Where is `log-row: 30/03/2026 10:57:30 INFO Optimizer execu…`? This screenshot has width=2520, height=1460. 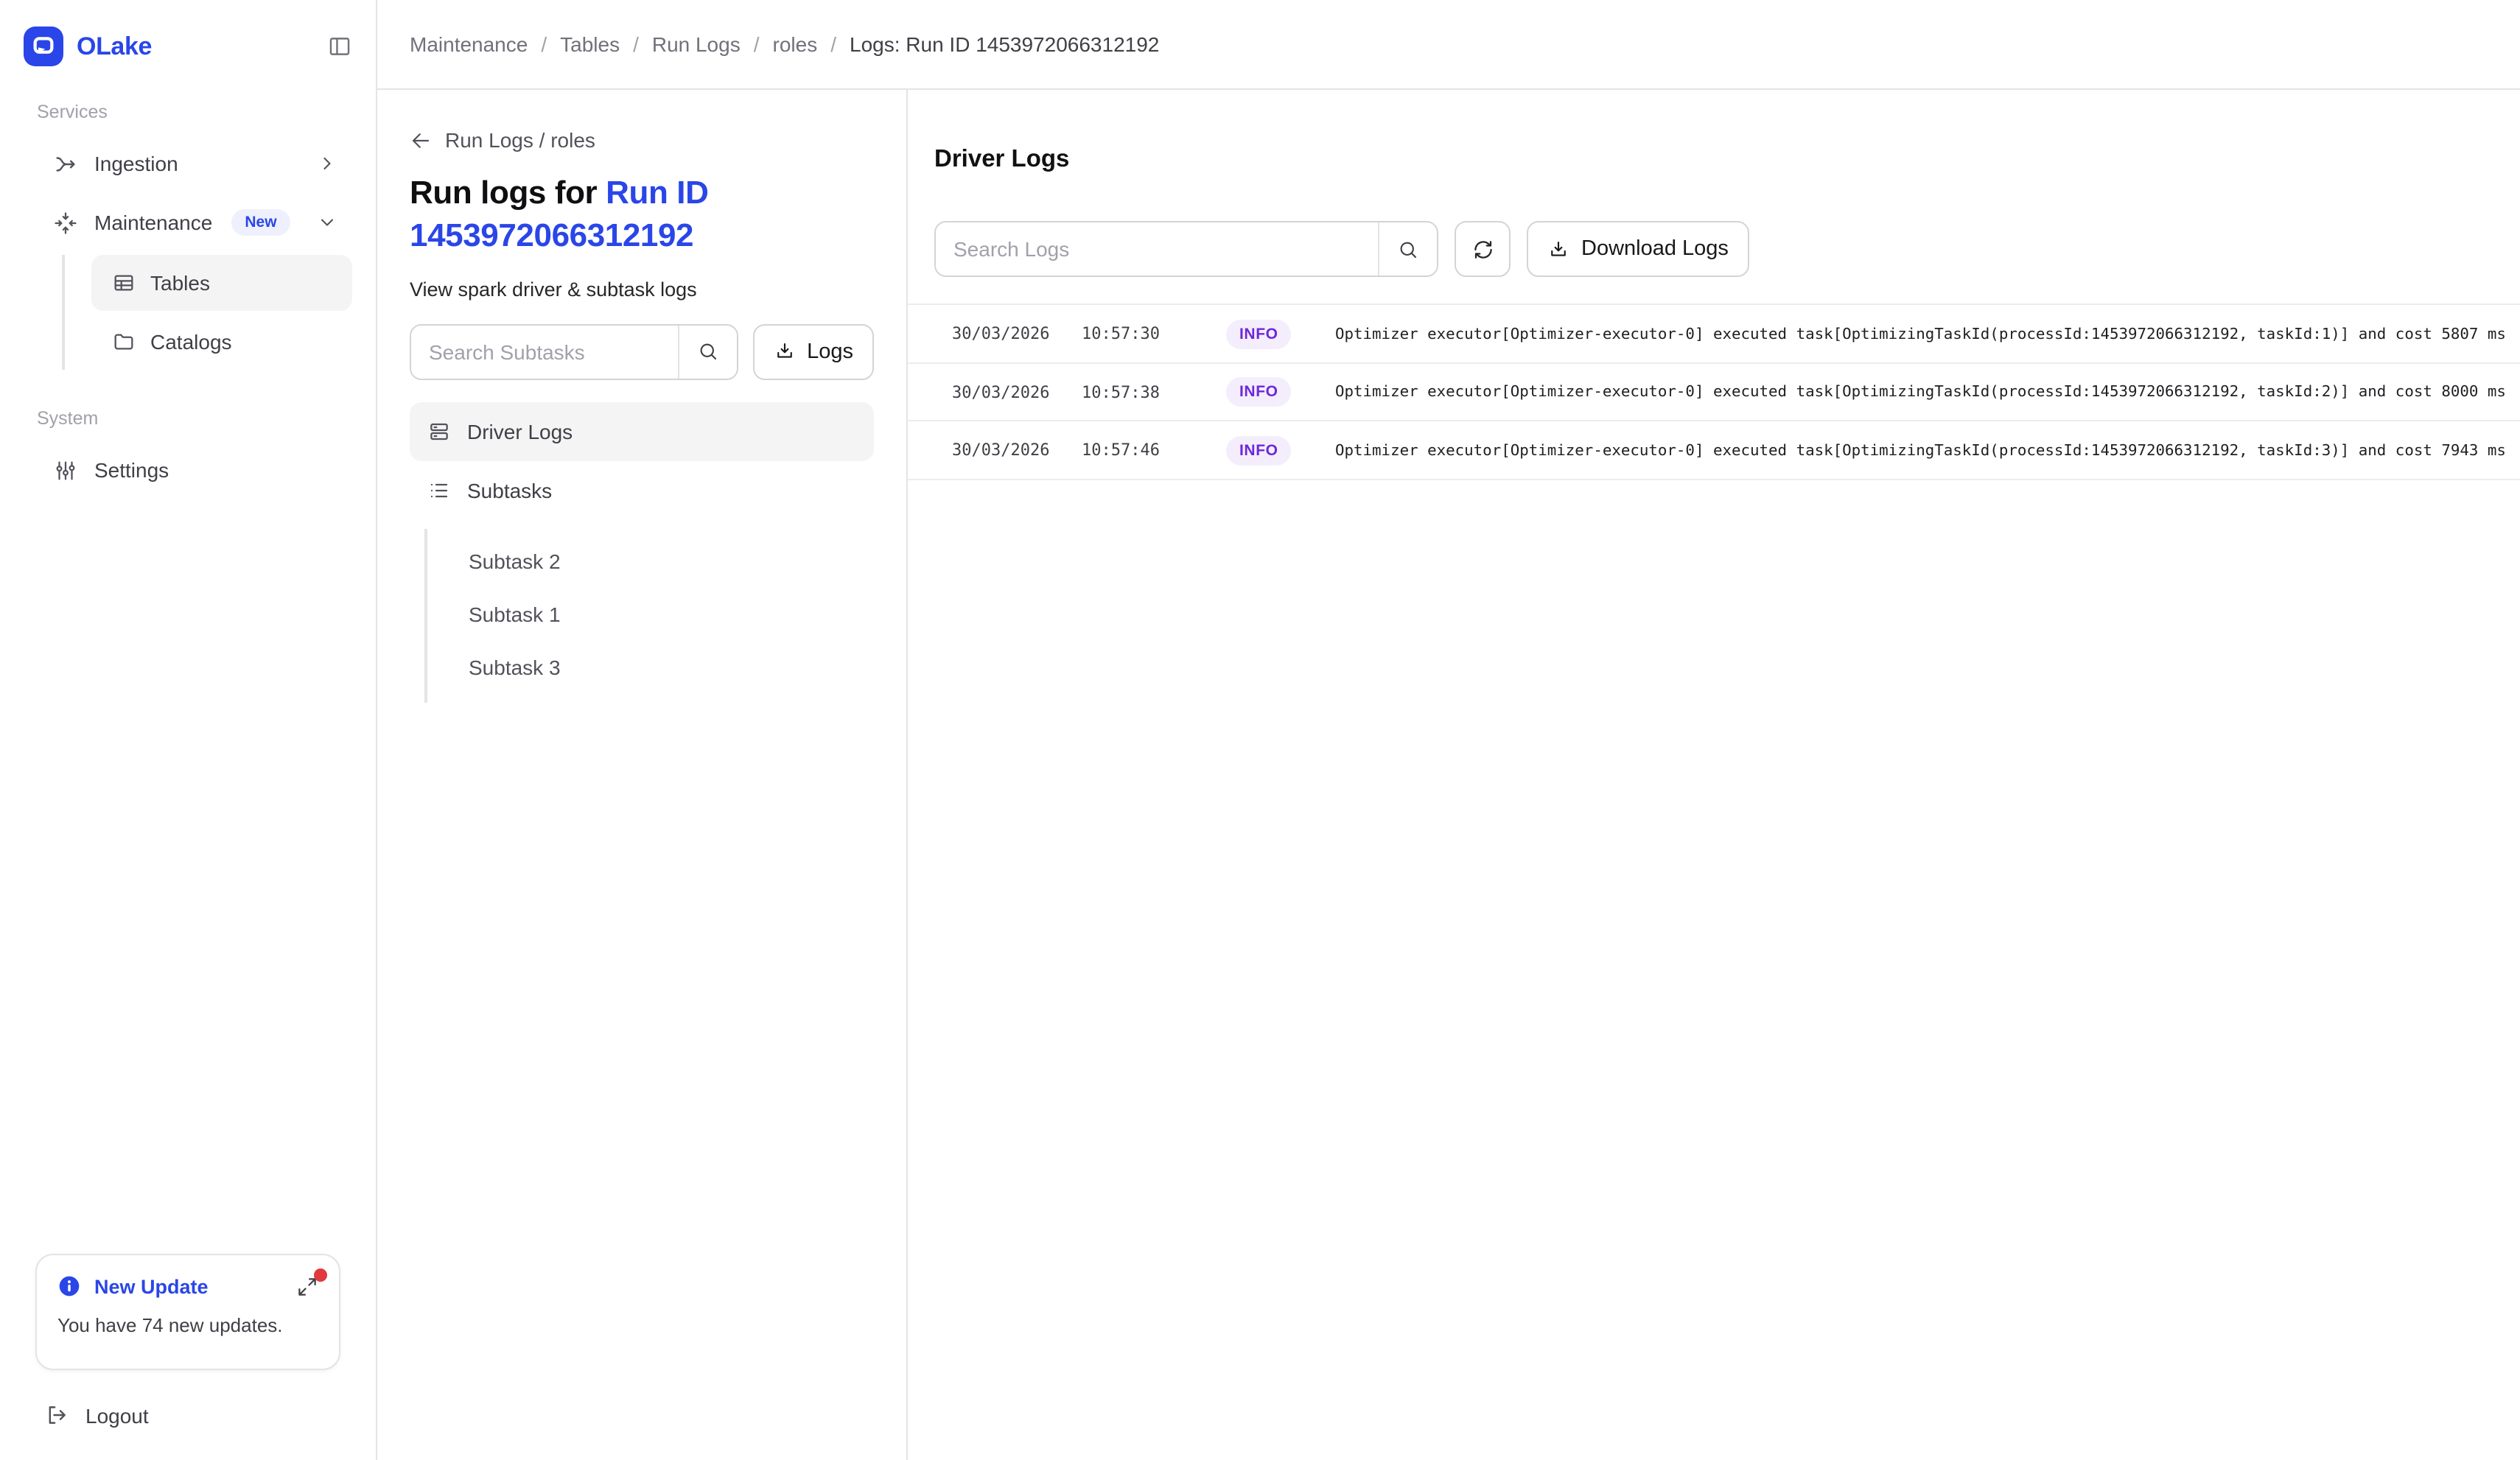
log-row: 30/03/2026 10:57:30 INFO Optimizer execu… is located at coordinates (1714, 335).